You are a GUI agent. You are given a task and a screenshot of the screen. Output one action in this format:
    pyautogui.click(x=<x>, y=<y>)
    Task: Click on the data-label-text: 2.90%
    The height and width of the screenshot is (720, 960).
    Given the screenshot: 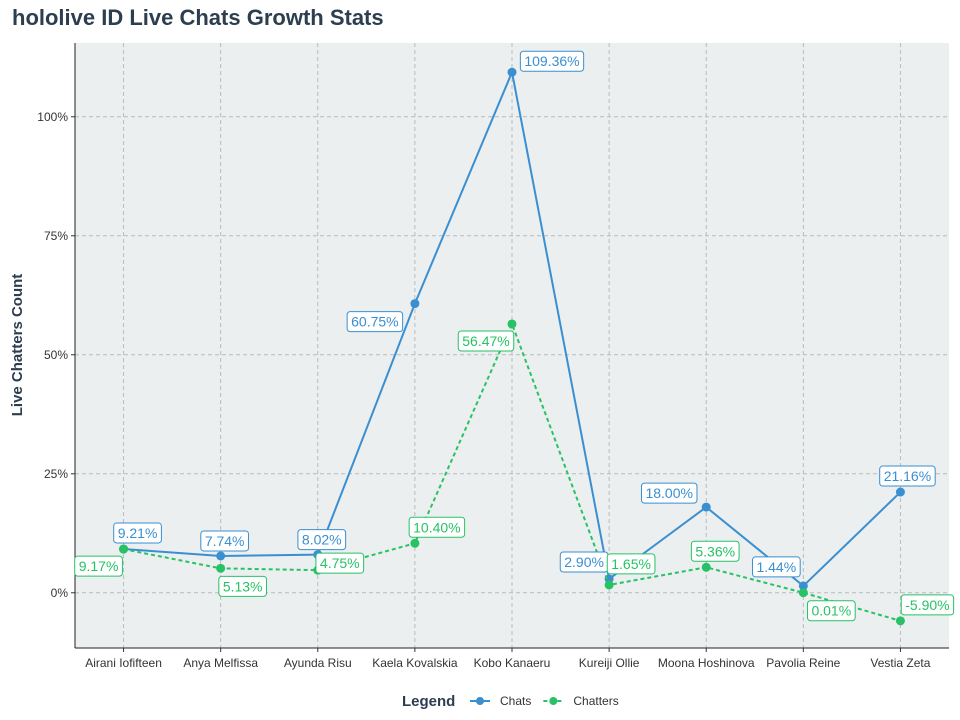 What is the action you would take?
    pyautogui.click(x=584, y=562)
    